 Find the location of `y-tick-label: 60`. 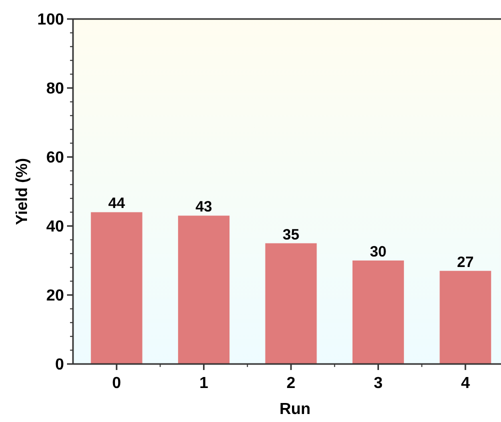

y-tick-label: 60 is located at coordinates (55, 158).